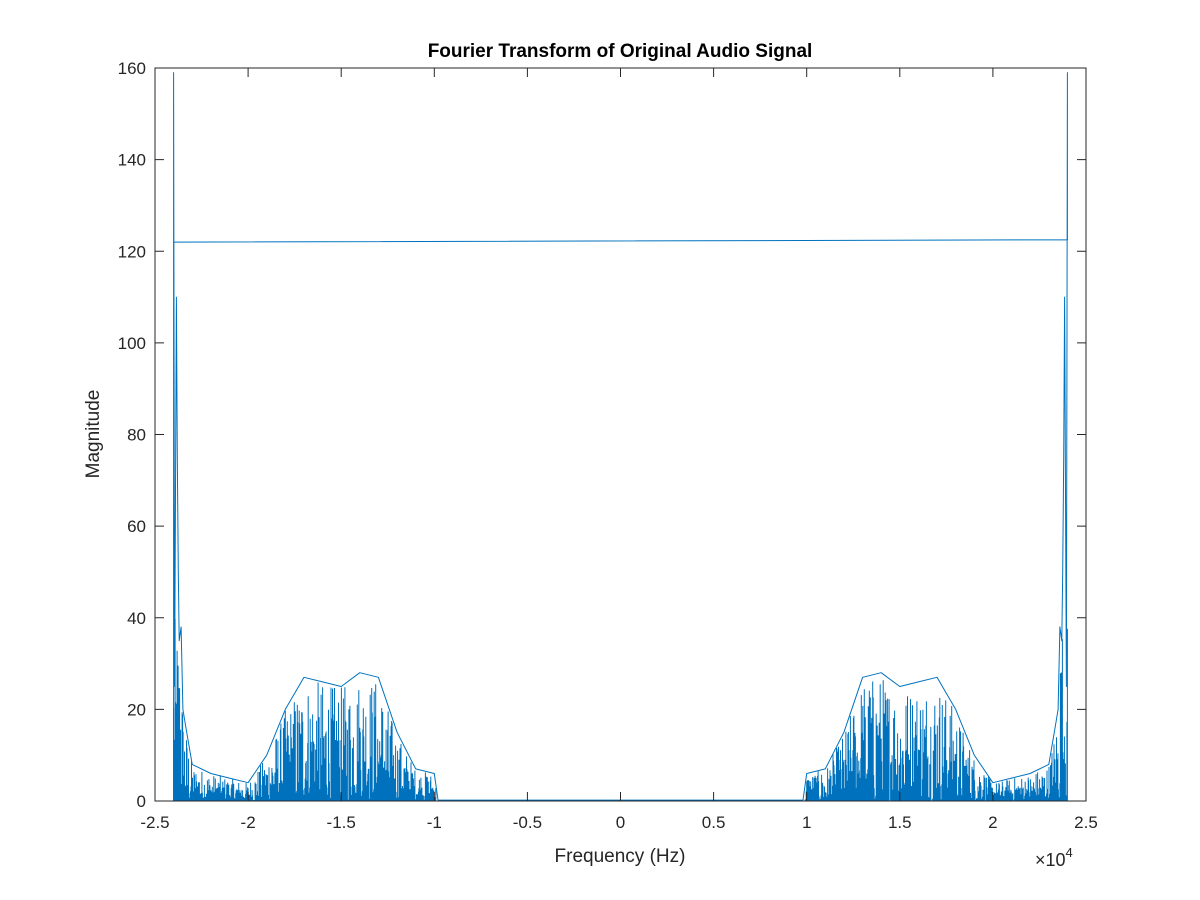  Describe the element at coordinates (141, 801) in the screenshot. I see `y-tick-label: 0` at that location.